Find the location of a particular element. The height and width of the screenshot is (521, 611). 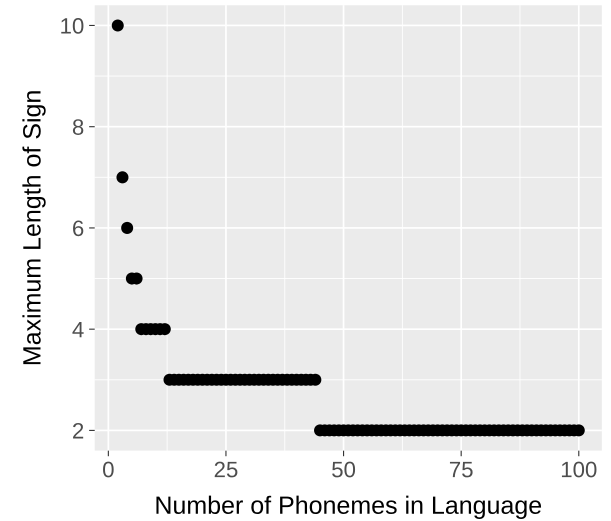

y-tick-label: 10 is located at coordinates (72, 26).